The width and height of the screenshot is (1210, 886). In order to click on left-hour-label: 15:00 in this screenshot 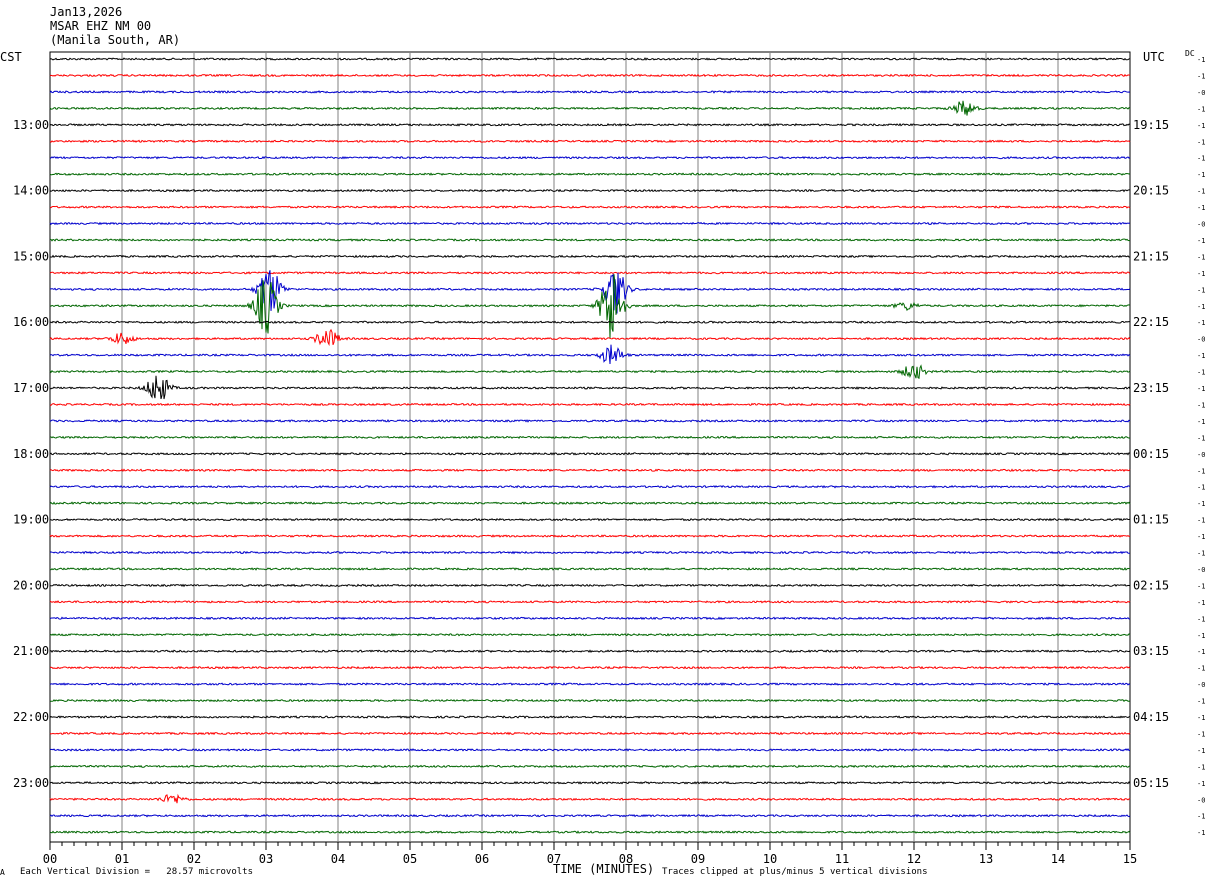, I will do `click(31, 256)`.